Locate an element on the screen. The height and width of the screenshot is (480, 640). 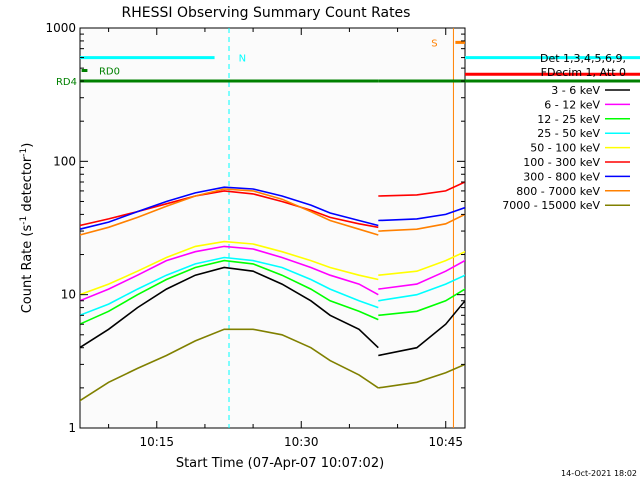
annotation-bar-f: F is located at coordinates (552, 74).